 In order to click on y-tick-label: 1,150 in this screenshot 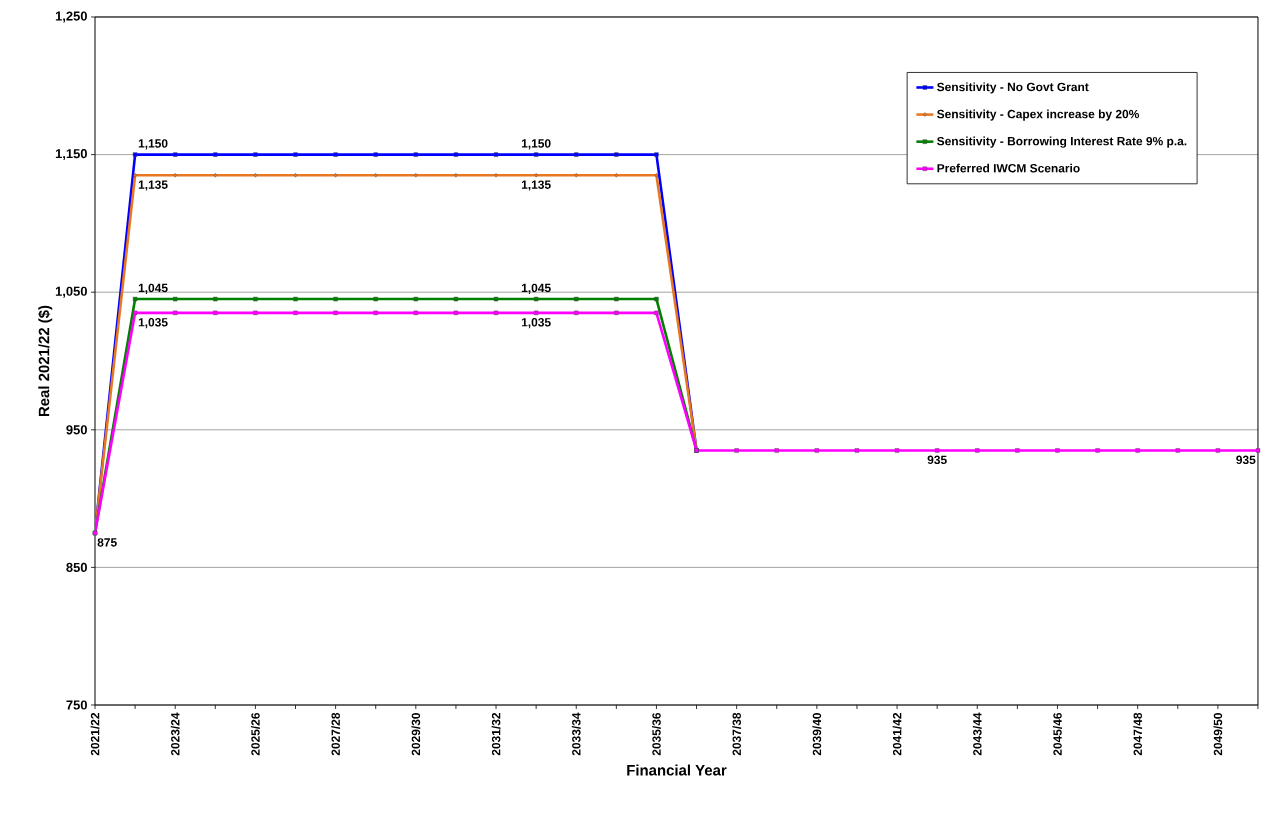, I will do `click(71, 155)`.